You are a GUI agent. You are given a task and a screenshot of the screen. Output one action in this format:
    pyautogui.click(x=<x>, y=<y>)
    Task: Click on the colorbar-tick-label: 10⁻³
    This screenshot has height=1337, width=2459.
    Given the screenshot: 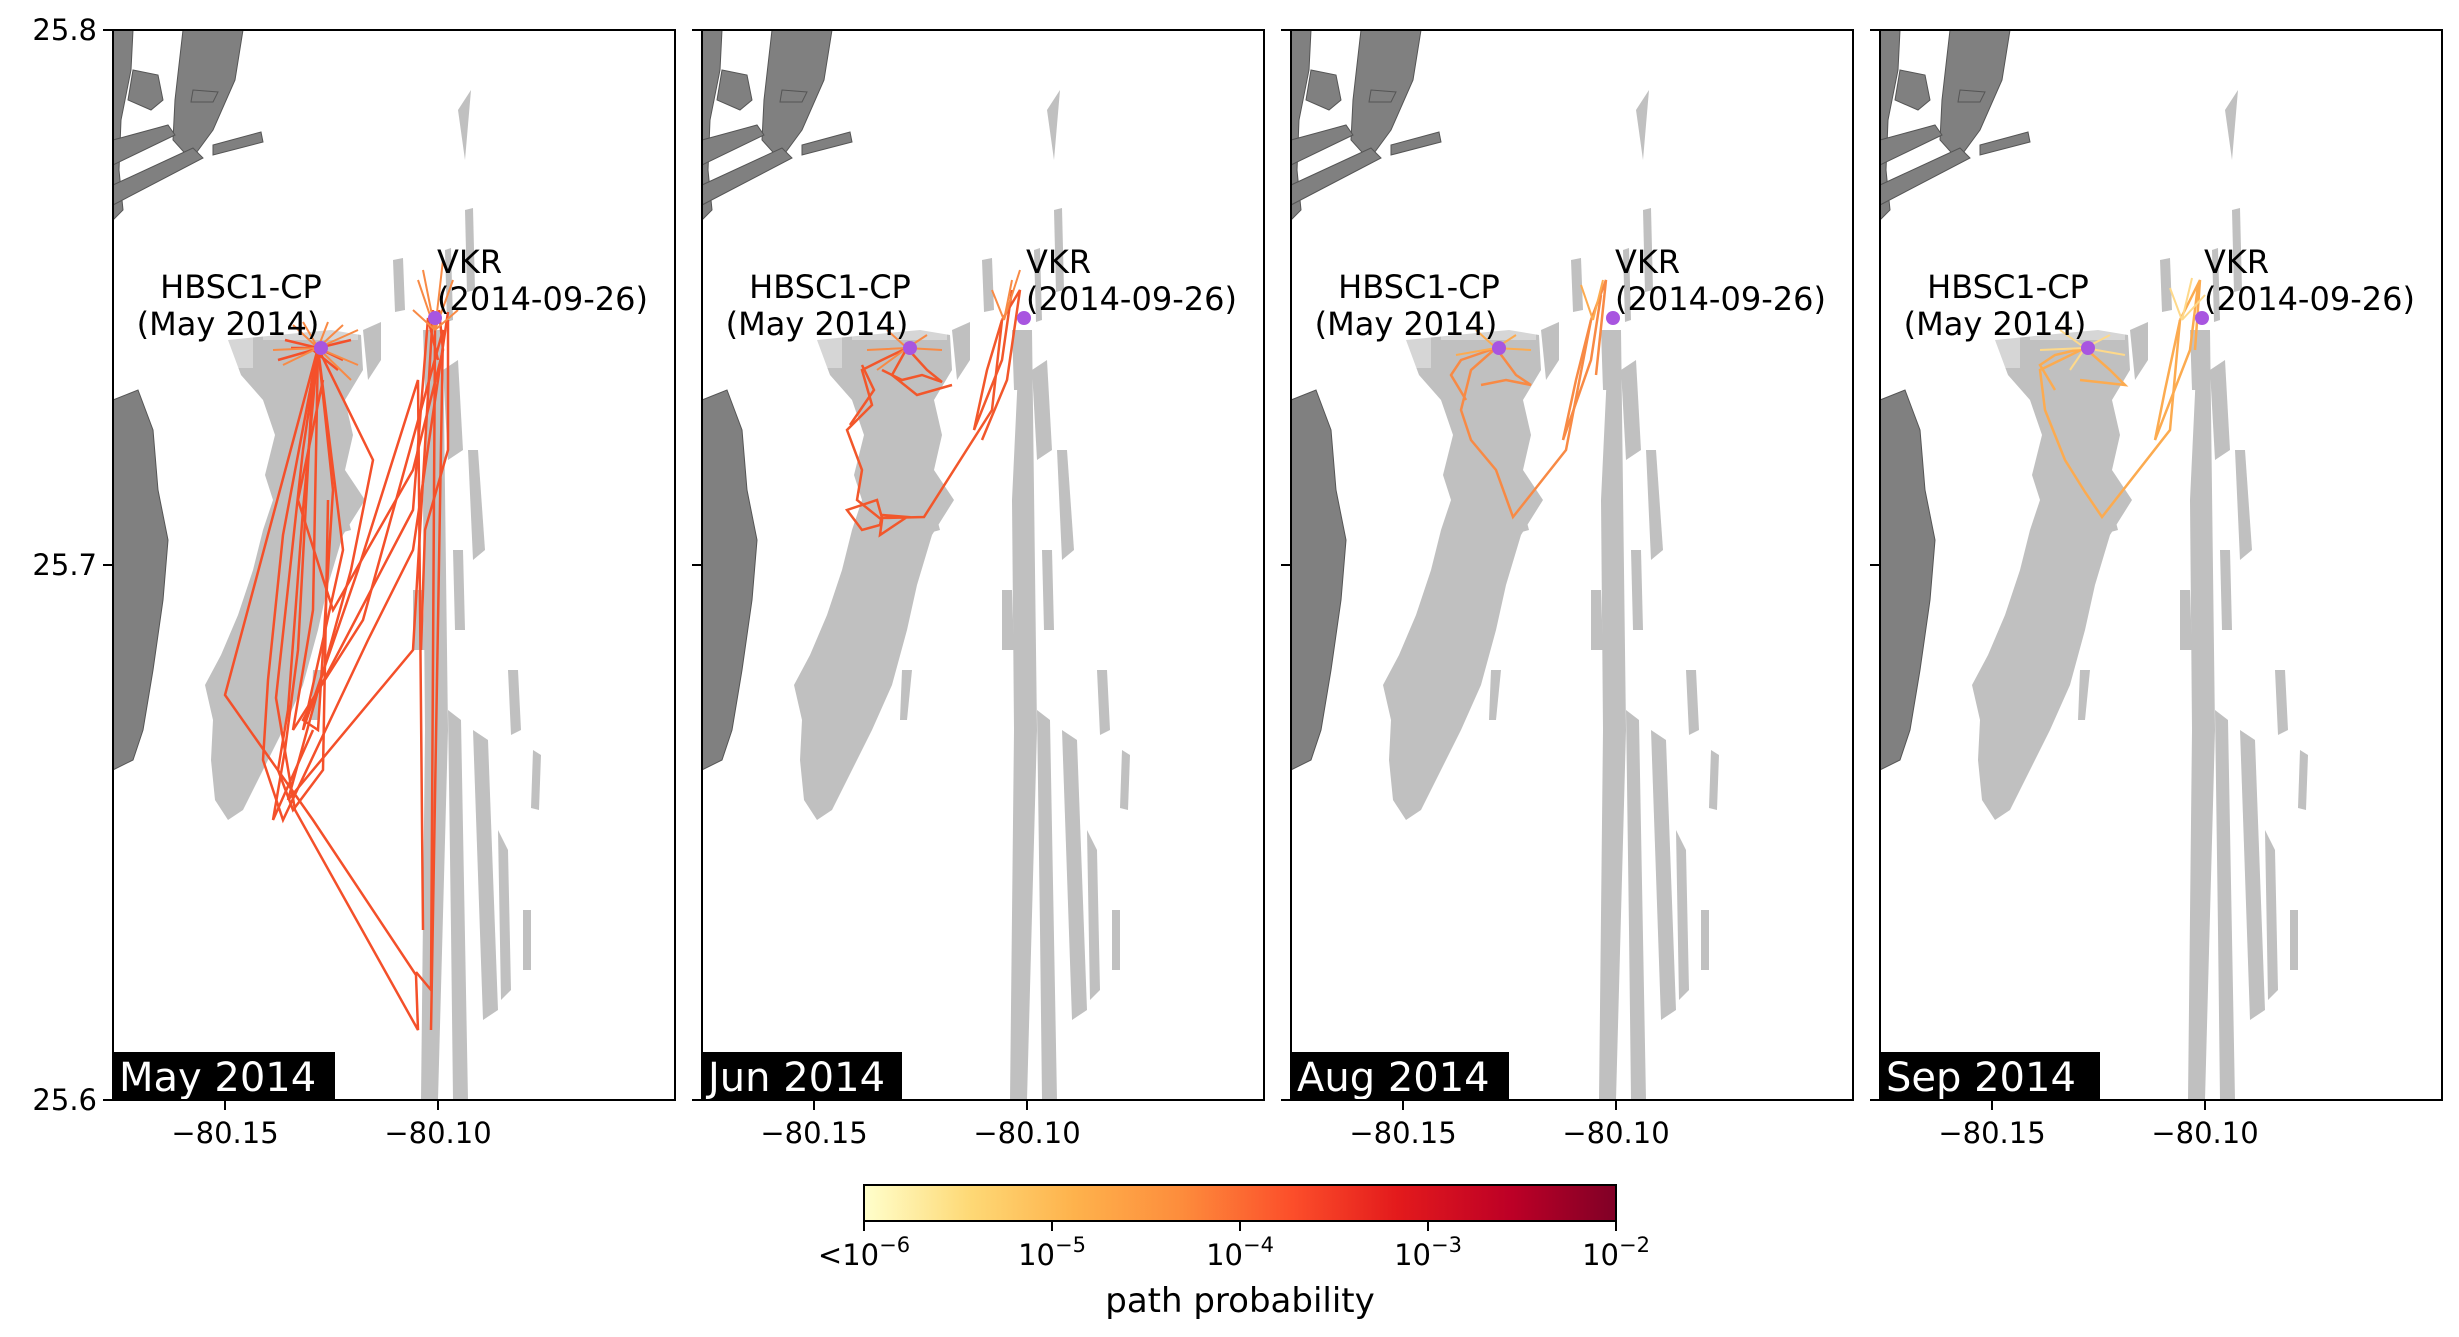 What is the action you would take?
    pyautogui.click(x=1428, y=1252)
    